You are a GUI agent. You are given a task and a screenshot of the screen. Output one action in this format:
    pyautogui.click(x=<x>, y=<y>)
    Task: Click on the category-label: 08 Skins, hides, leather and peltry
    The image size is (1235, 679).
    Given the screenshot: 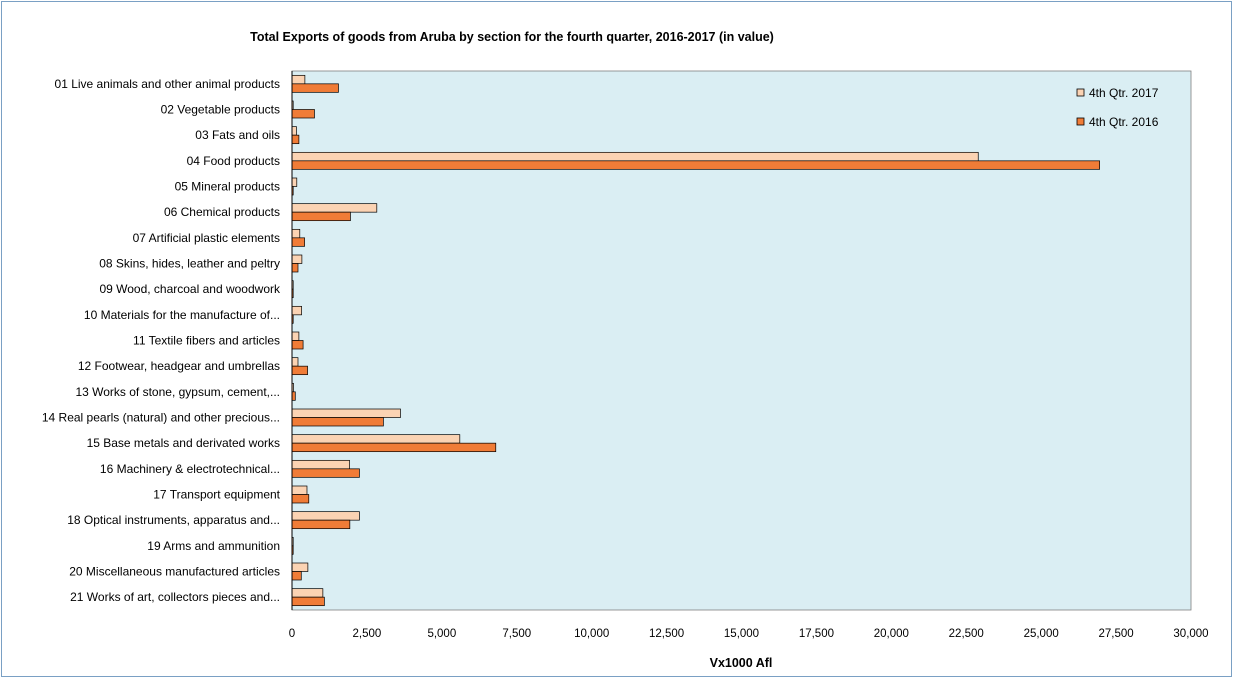 What is the action you would take?
    pyautogui.click(x=189, y=264)
    